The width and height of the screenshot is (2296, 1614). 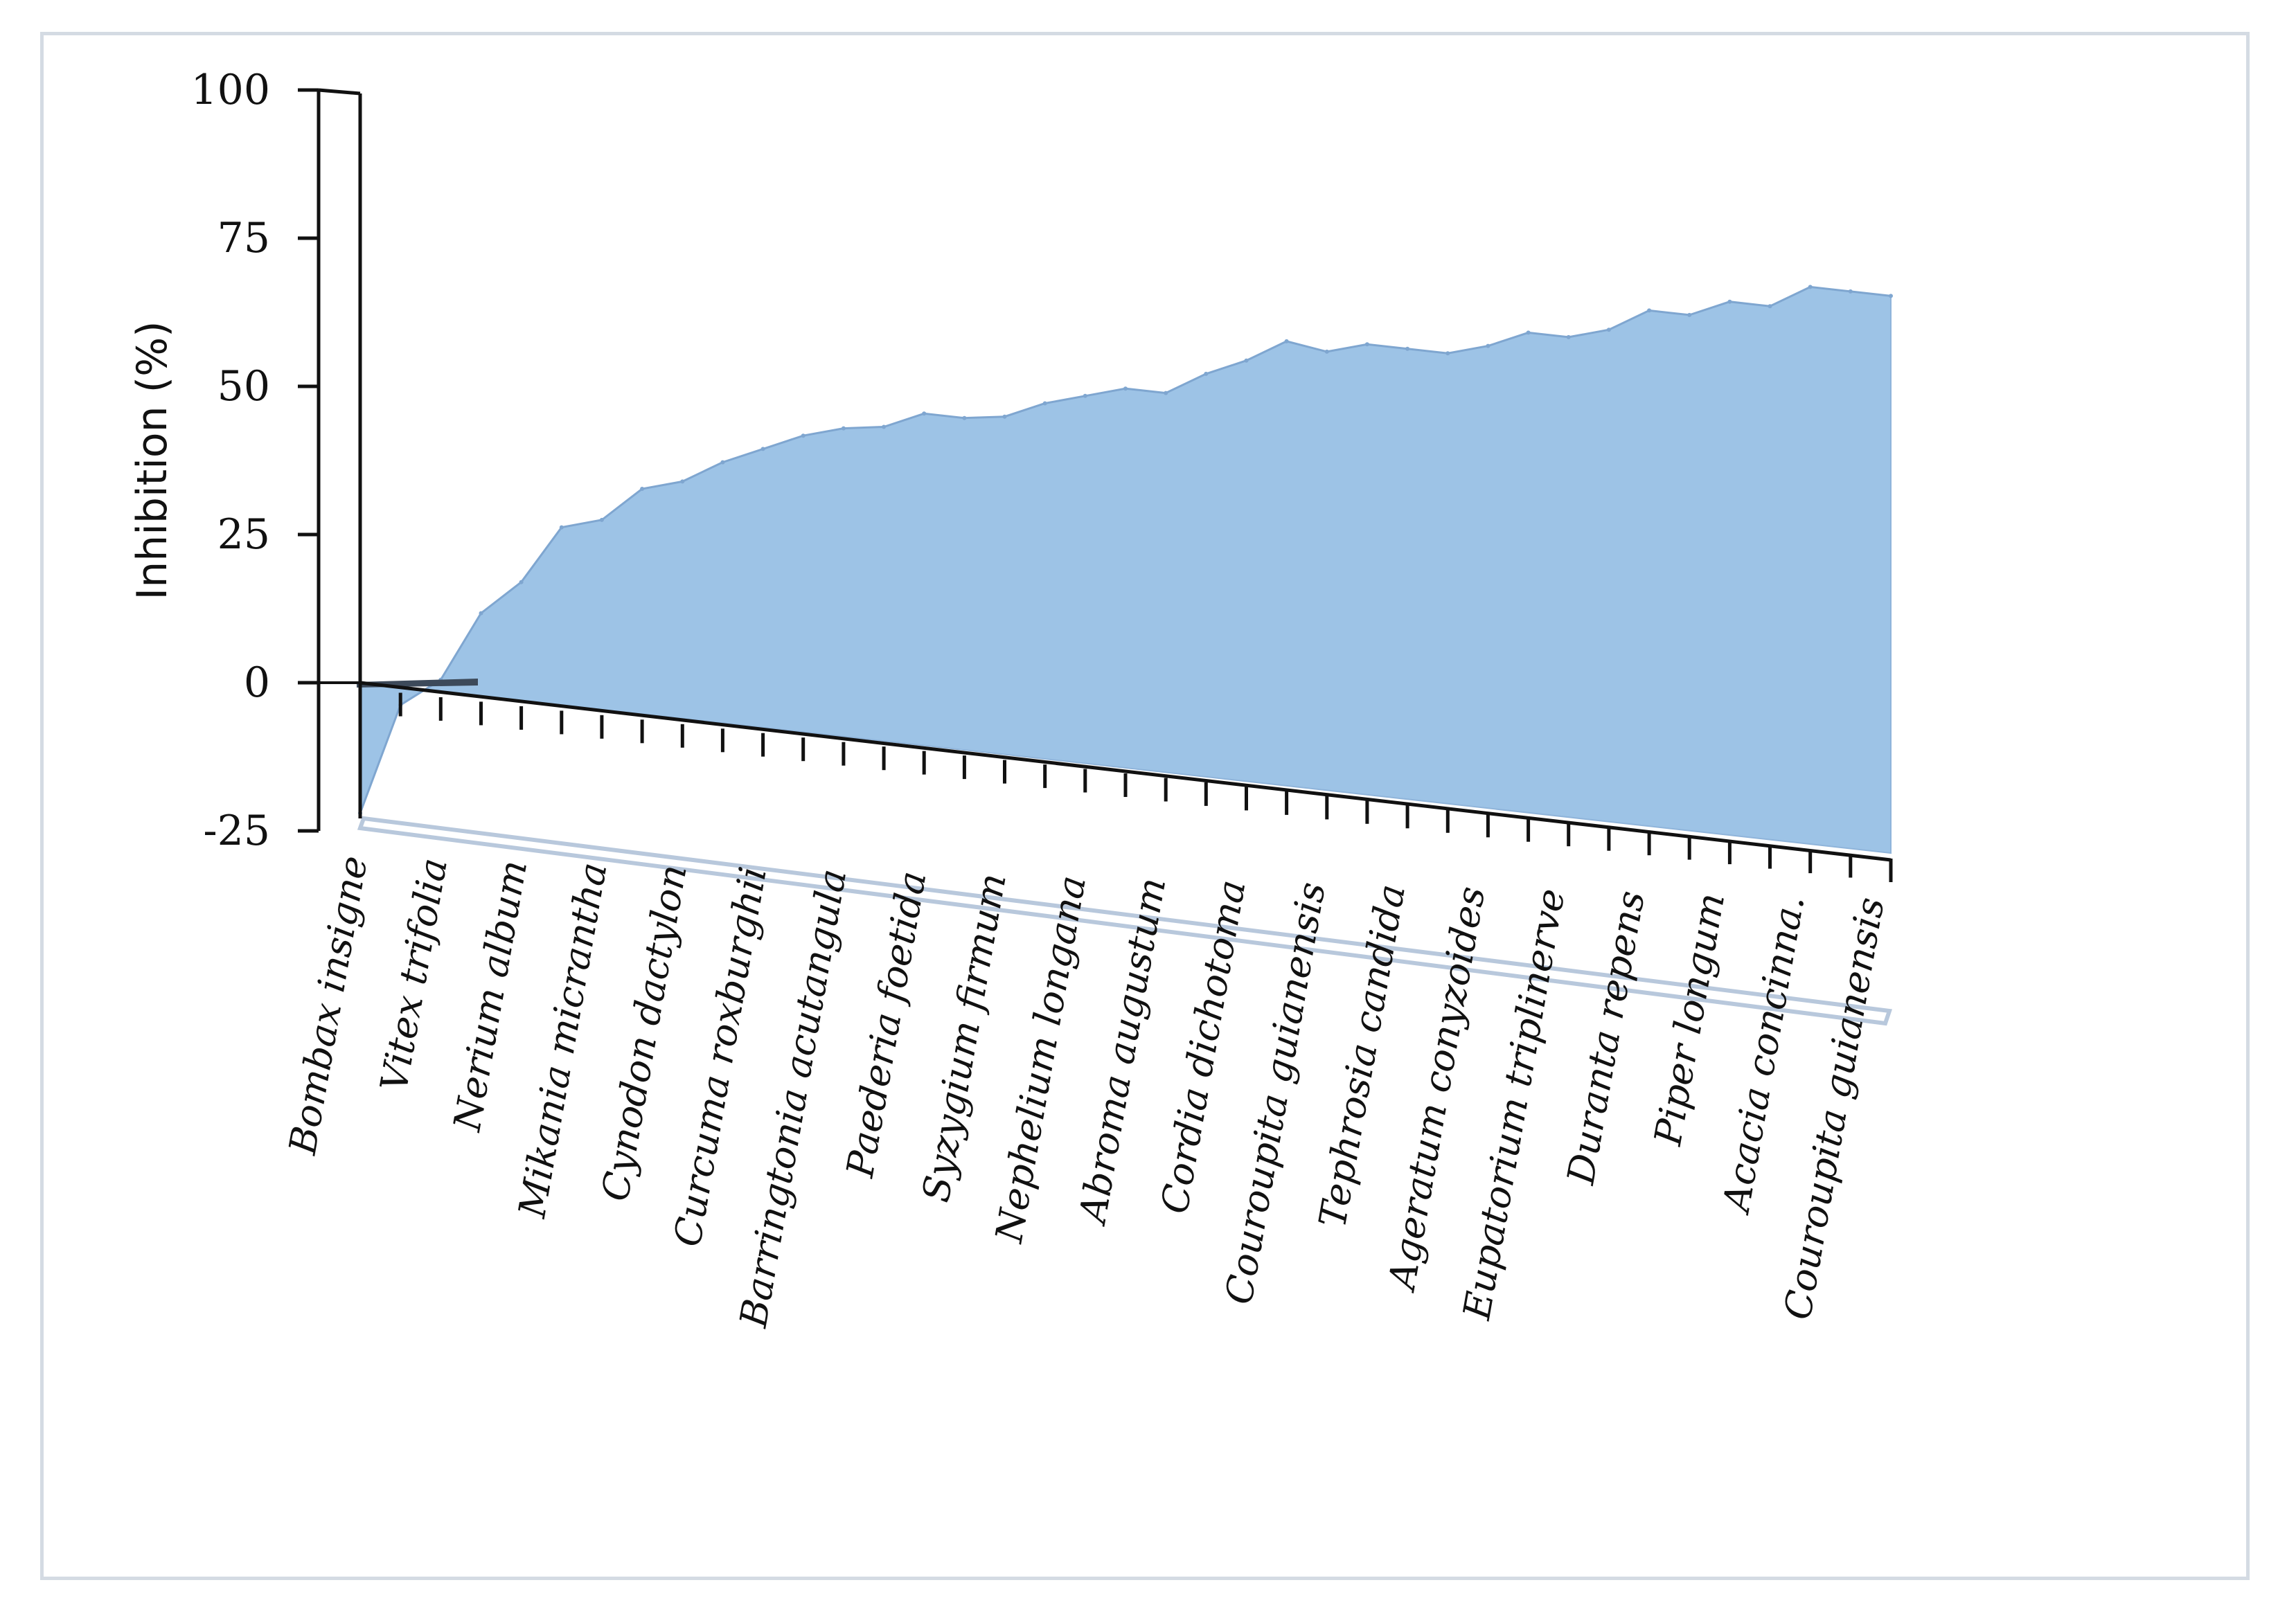 I want to click on chart-floor, so click(x=1125, y=921).